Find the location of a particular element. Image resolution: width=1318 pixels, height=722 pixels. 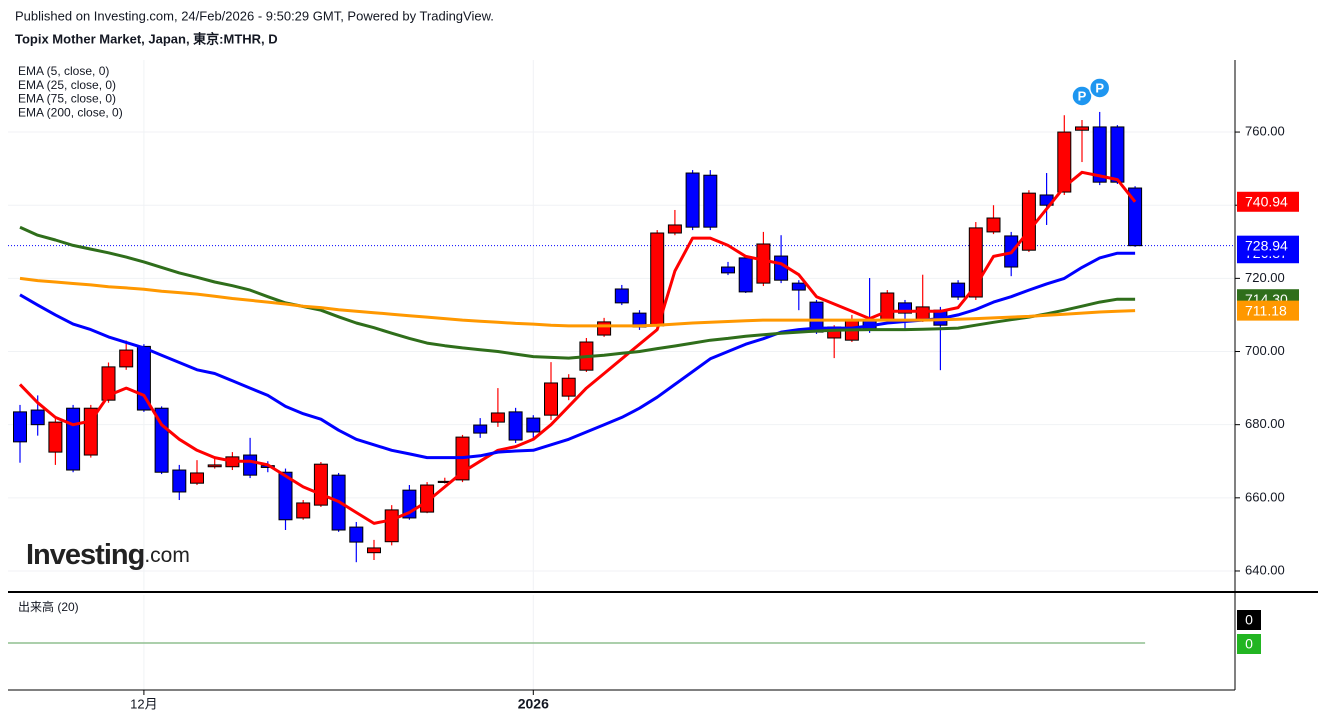

price-label: 740.94 is located at coordinates (1266, 201).